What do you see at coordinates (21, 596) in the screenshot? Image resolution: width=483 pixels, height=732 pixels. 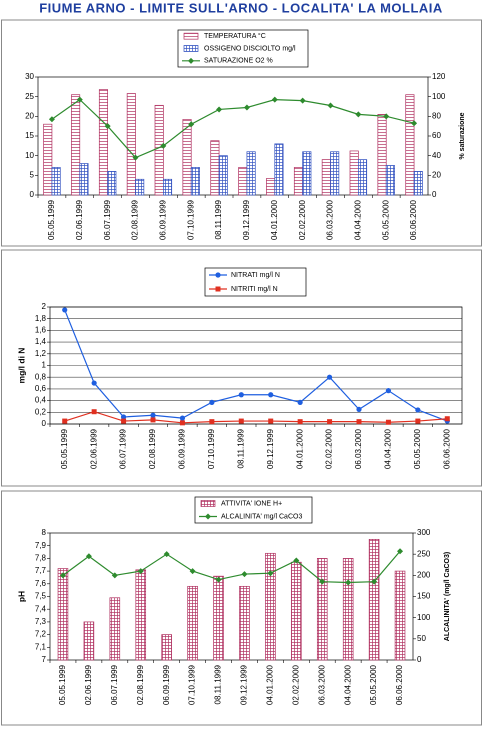 I see `y-axis-label: pH` at bounding box center [21, 596].